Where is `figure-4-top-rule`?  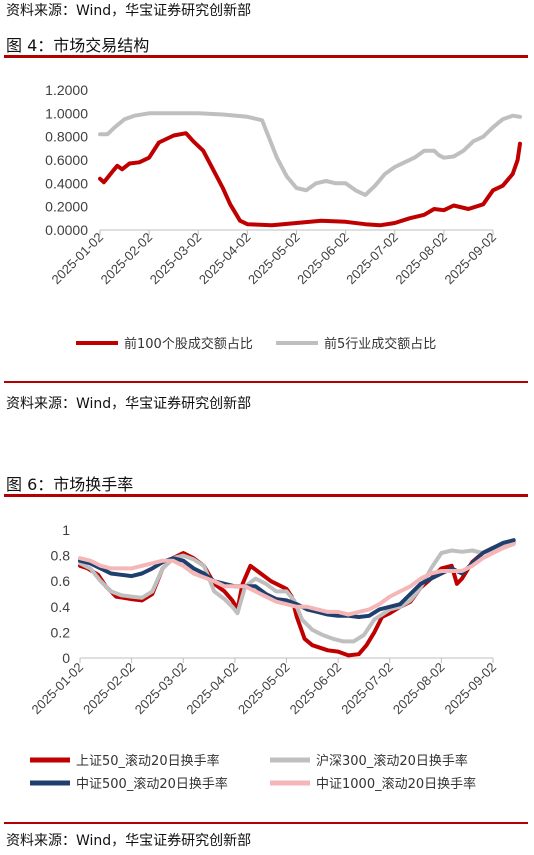
figure-4-top-rule is located at coordinates (266, 56).